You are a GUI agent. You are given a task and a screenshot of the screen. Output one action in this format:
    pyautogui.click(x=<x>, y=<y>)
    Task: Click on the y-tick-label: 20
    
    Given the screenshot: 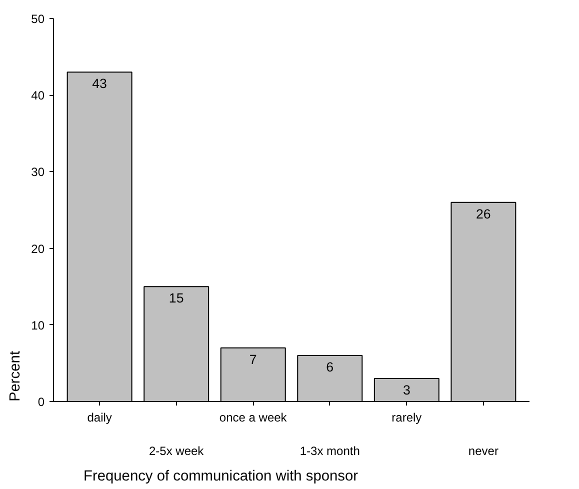 What is the action you would take?
    pyautogui.click(x=38, y=249)
    